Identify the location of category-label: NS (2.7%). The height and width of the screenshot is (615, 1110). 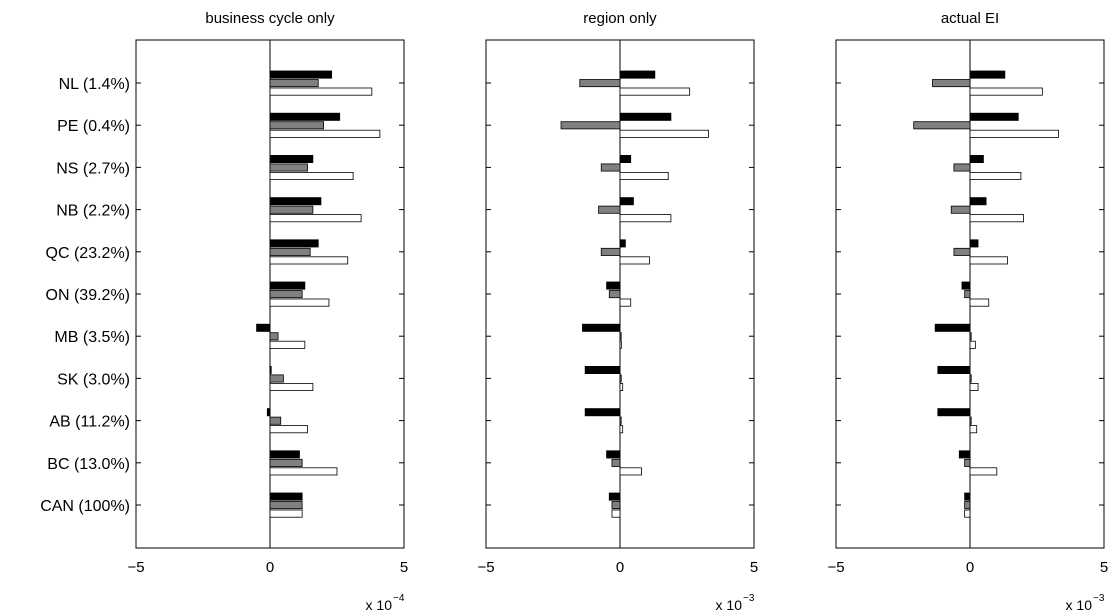
(93, 168).